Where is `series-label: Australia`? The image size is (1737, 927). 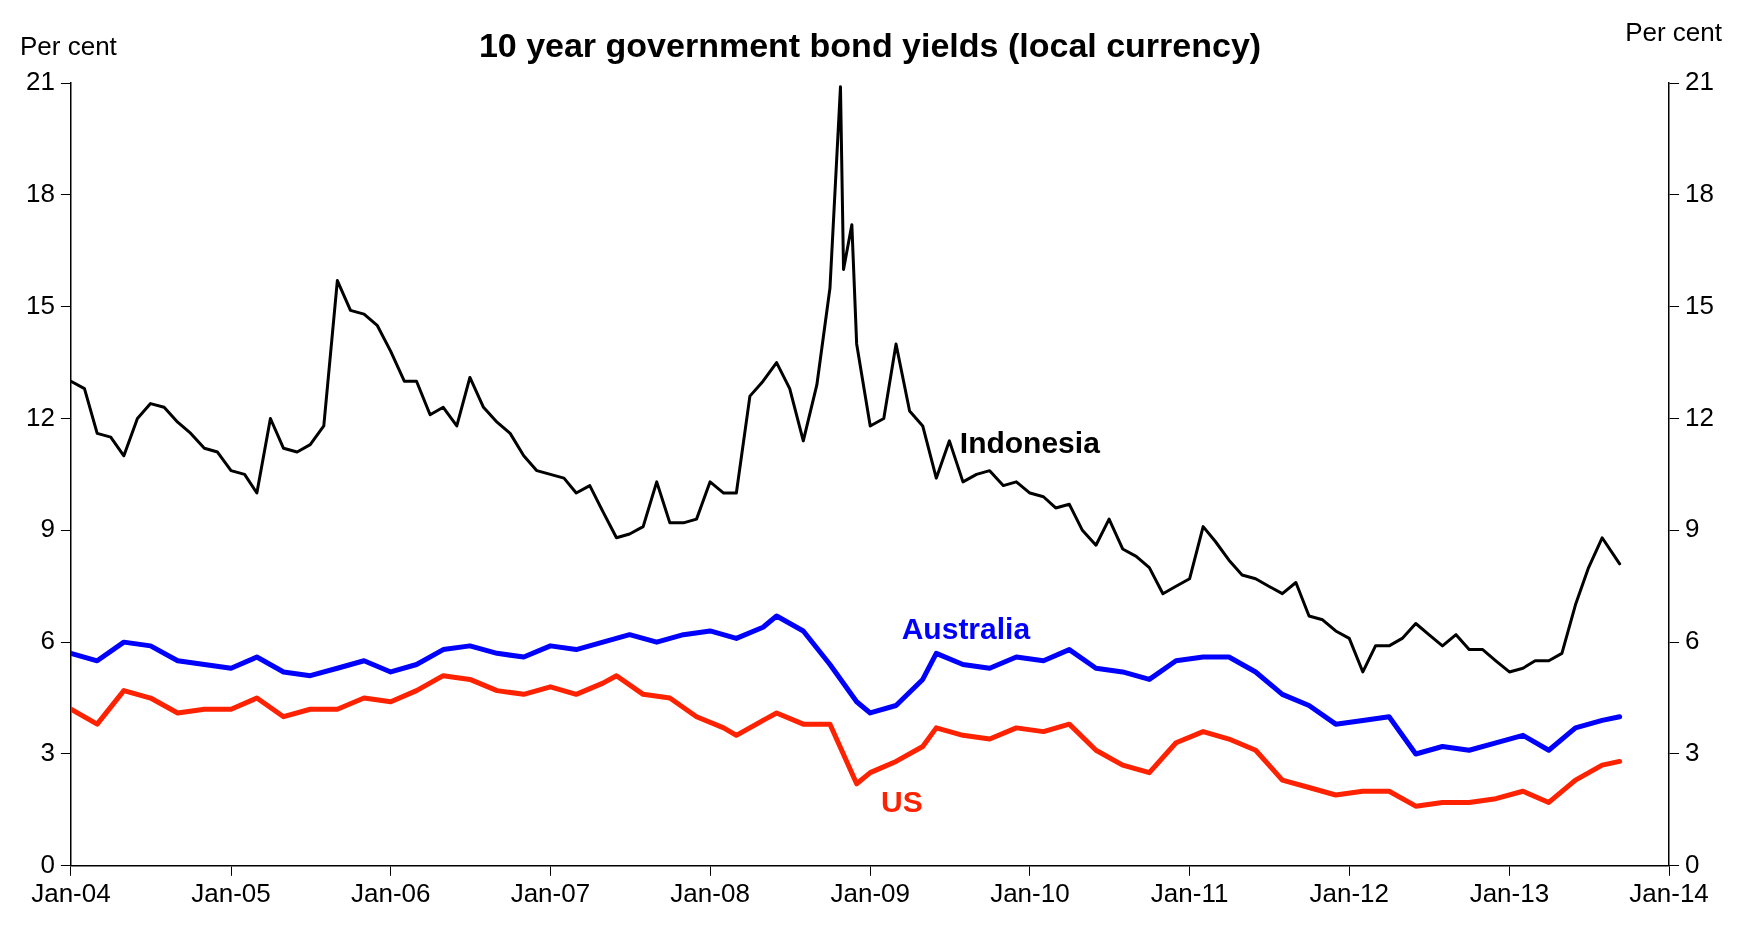 series-label: Australia is located at coordinates (966, 628).